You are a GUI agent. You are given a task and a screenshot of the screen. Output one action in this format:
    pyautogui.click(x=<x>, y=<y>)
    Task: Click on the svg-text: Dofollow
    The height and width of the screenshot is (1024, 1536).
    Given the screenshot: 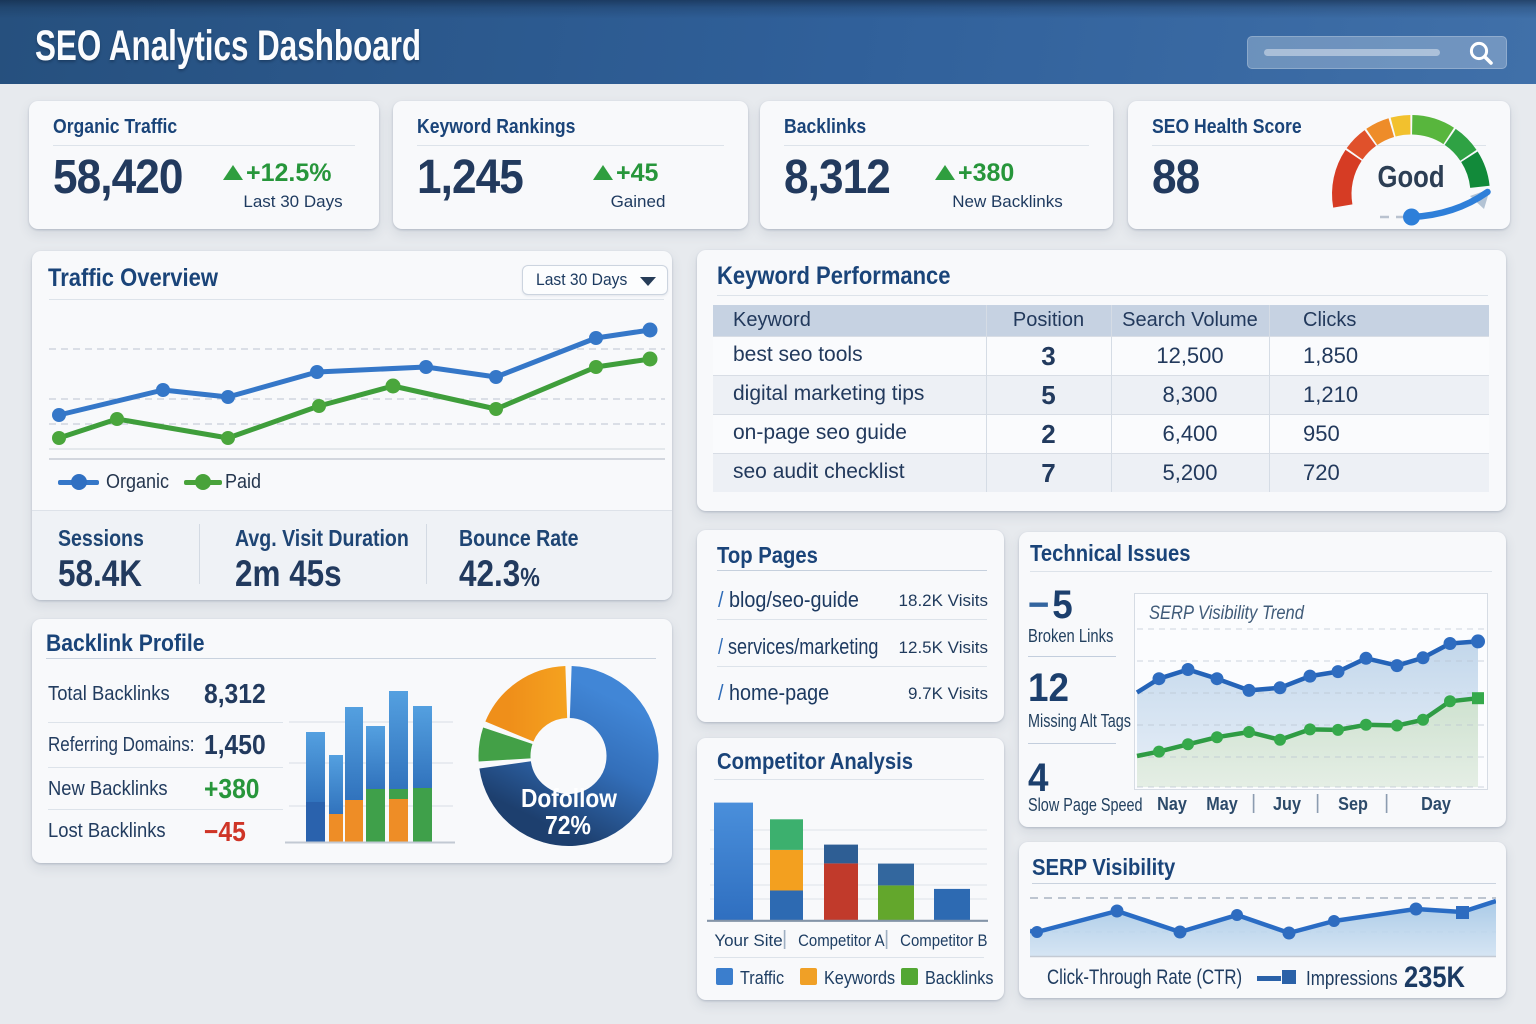 What is the action you would take?
    pyautogui.click(x=569, y=798)
    